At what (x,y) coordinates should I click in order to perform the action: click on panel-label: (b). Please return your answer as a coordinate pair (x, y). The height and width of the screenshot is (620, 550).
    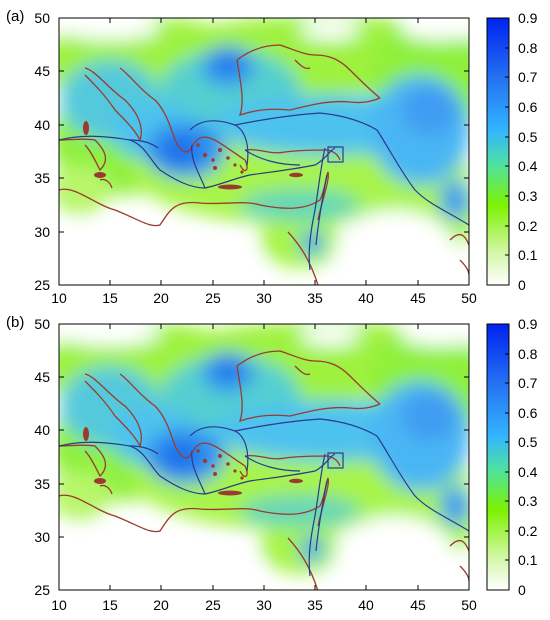
    Looking at the image, I should click on (15, 322).